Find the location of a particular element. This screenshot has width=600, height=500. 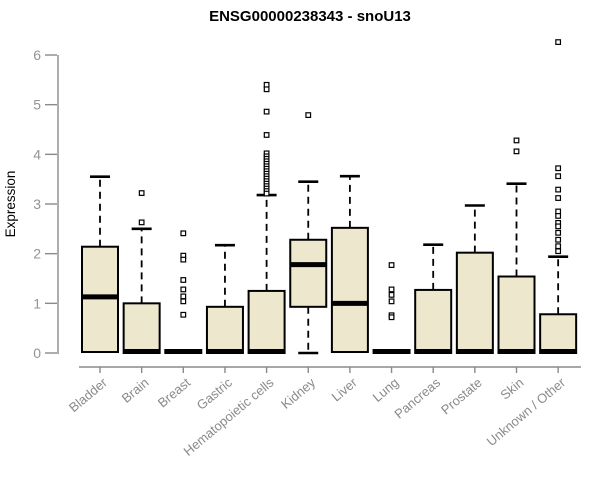

chart-title: ENSG00000238343 - snoU13 is located at coordinates (310, 16).